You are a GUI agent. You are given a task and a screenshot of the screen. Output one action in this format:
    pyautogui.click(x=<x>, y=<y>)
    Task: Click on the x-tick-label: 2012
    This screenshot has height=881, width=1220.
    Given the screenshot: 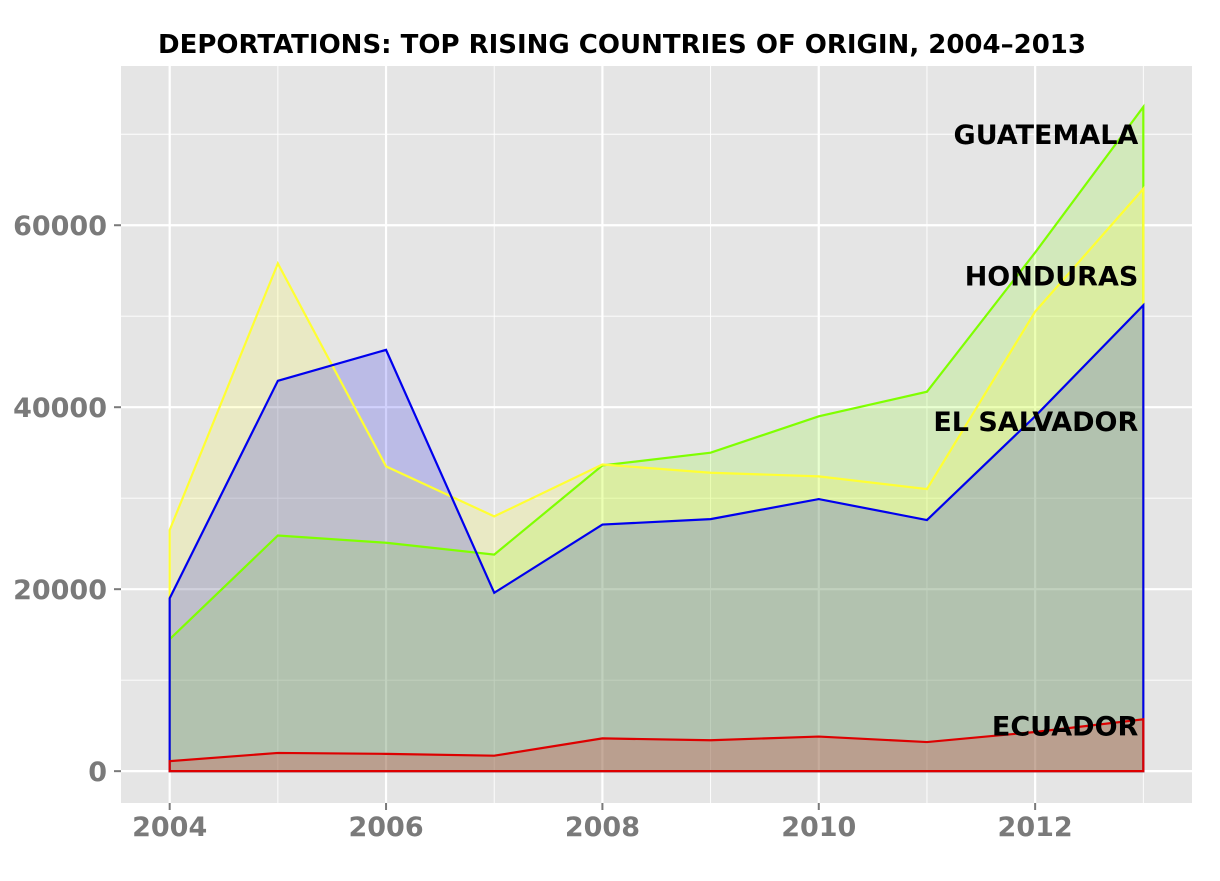 What is the action you would take?
    pyautogui.click(x=1035, y=827)
    